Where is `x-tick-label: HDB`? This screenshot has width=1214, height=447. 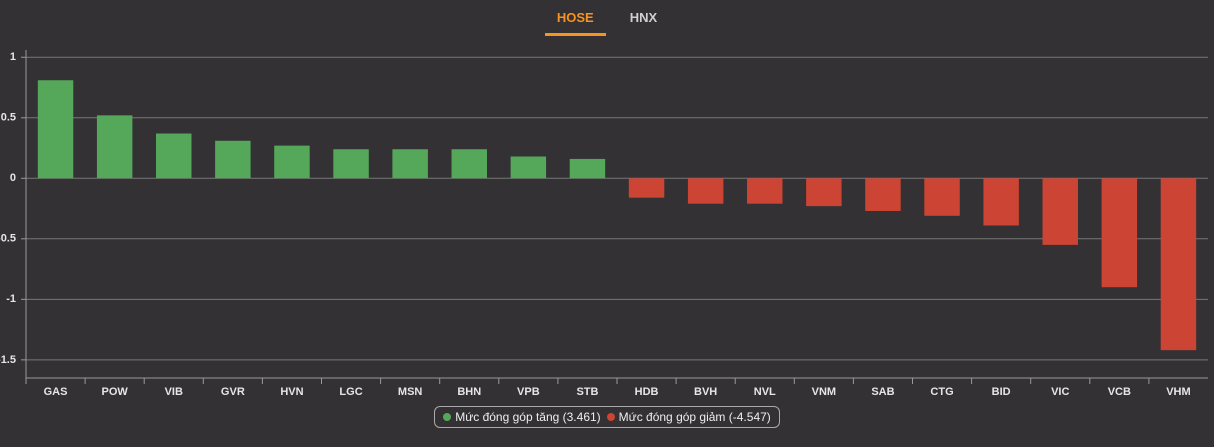
x-tick-label: HDB is located at coordinates (647, 392).